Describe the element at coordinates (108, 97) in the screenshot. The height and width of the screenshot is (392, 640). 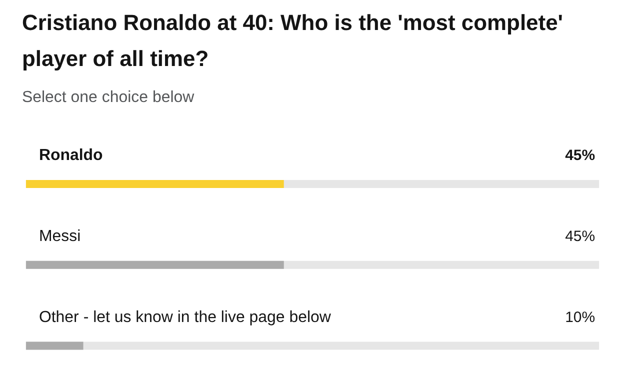
I see `chart-subtitle: Select one choice below` at that location.